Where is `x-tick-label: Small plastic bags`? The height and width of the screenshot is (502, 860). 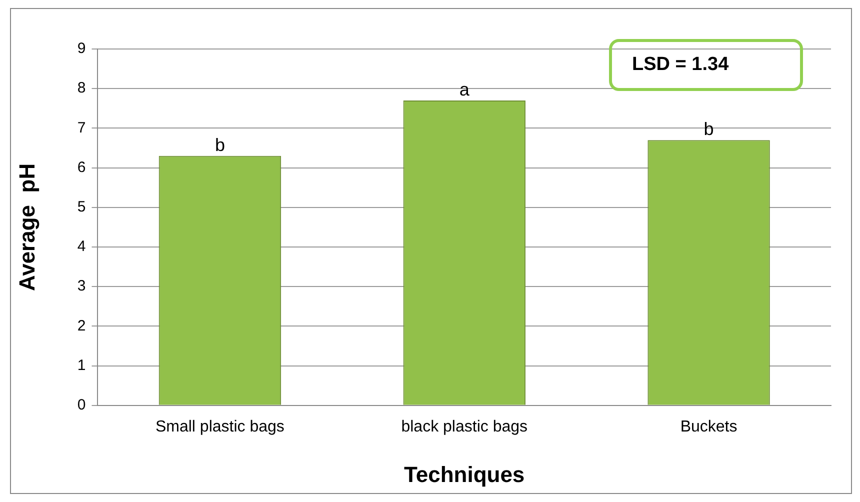
x-tick-label: Small plastic bags is located at coordinates (219, 427).